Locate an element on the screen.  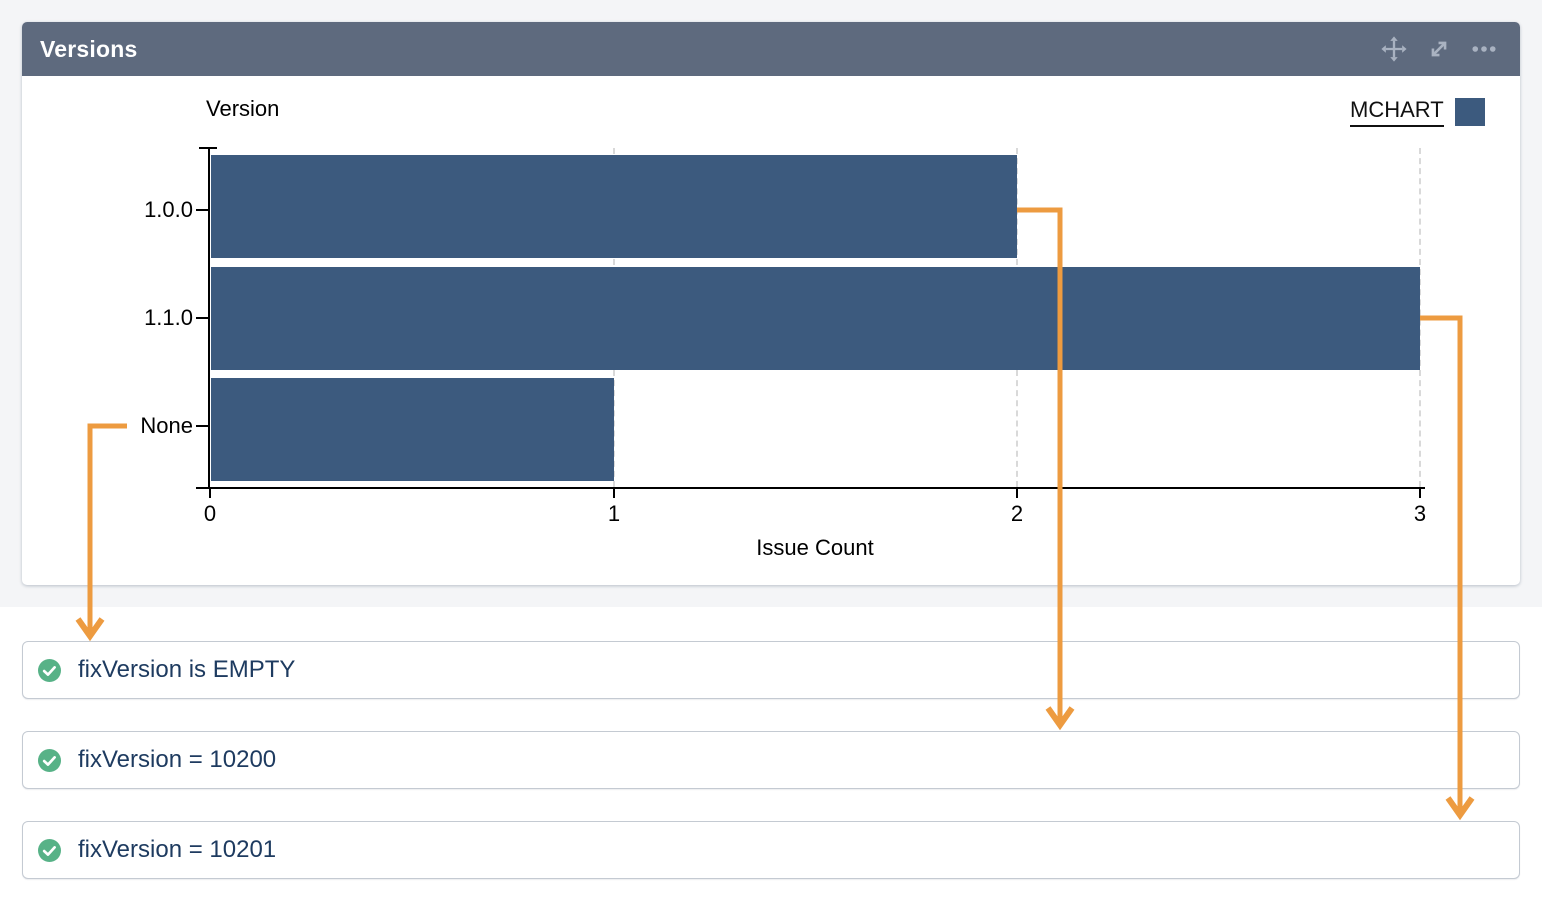
x-tick-label-3: 3 is located at coordinates (1420, 513).